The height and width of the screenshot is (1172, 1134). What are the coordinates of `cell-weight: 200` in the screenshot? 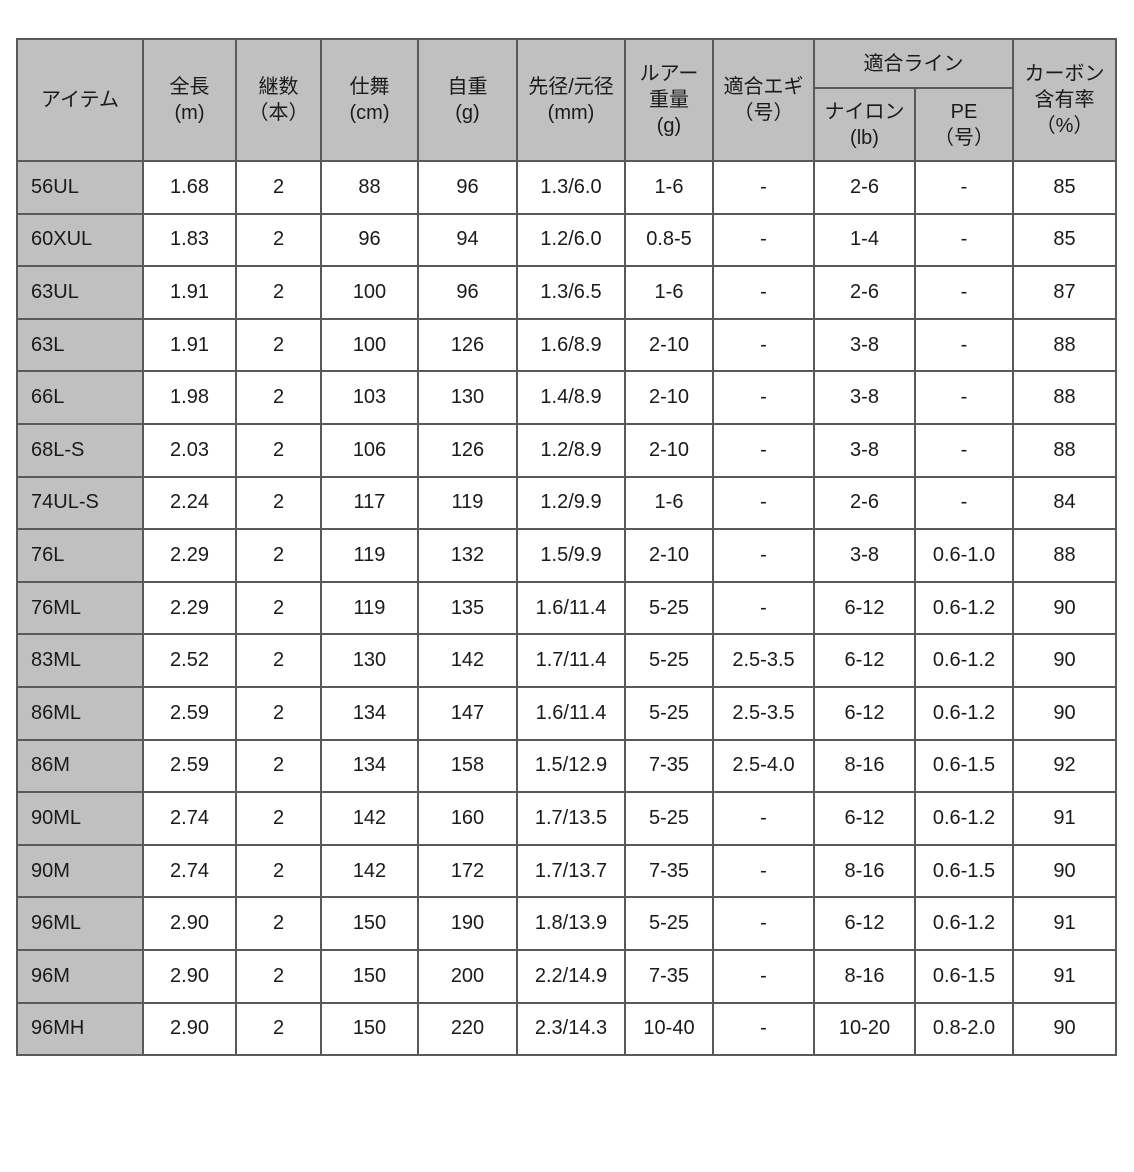 It's located at (467, 976).